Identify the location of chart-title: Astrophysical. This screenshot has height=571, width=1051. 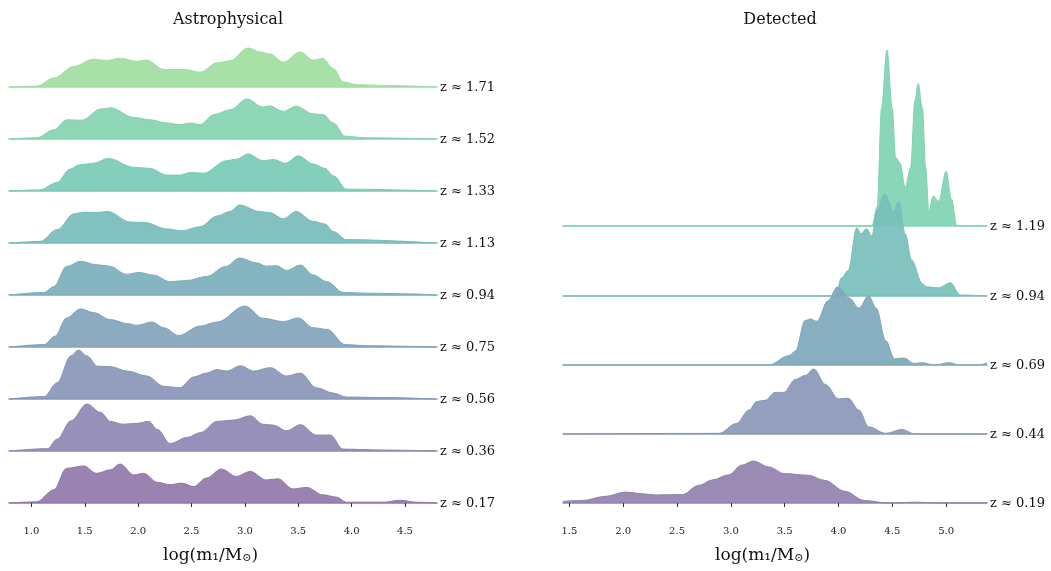
(227, 18).